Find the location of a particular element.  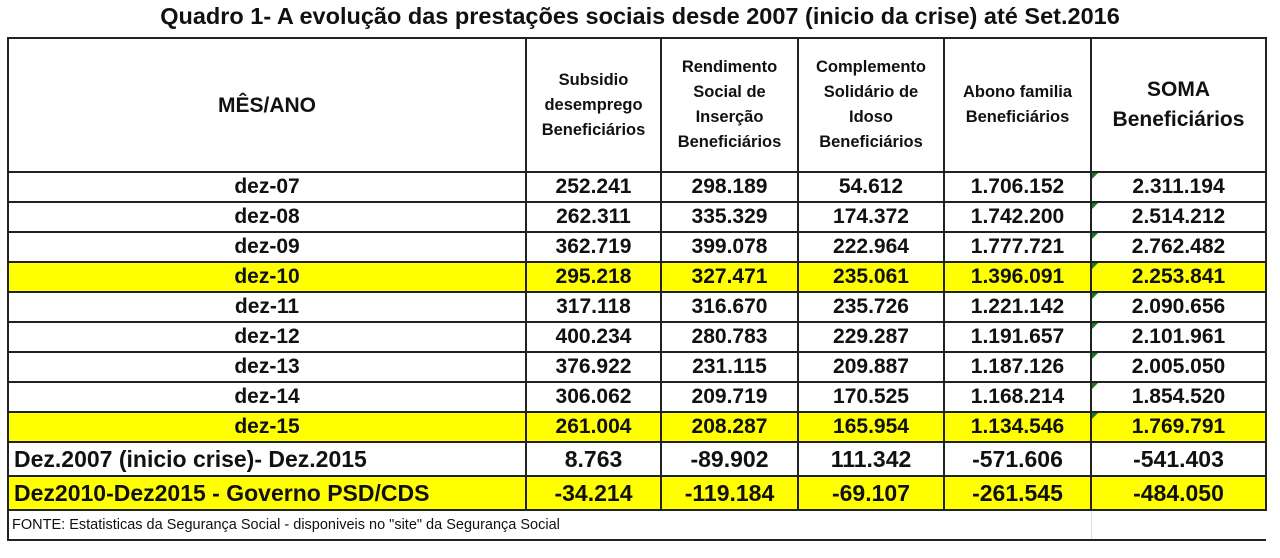

cell-value: 229.287 is located at coordinates (871, 337).